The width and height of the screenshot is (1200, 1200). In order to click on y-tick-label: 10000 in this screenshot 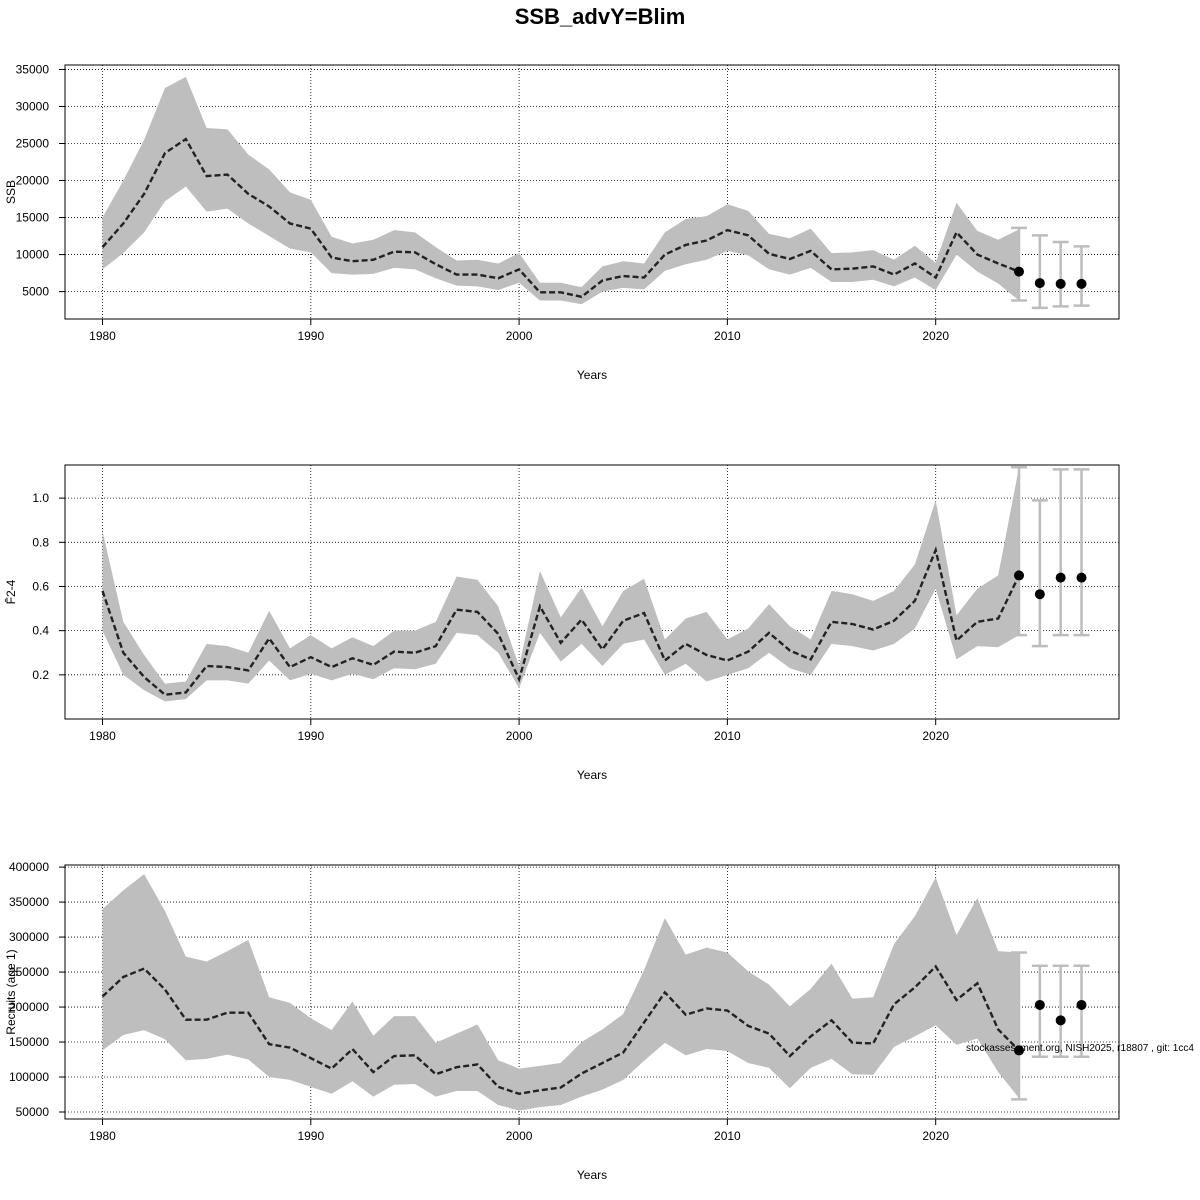, I will do `click(33, 255)`.